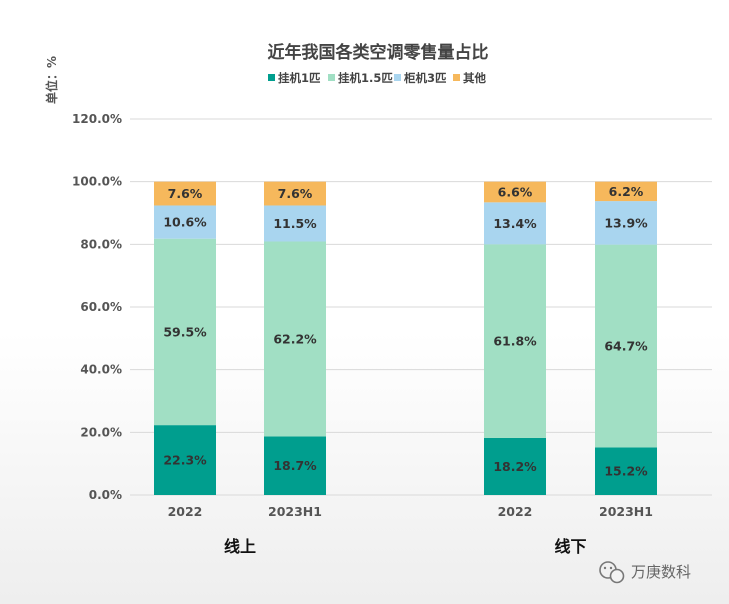 The height and width of the screenshot is (604, 729). I want to click on y-tick-label: 120.0%, so click(97, 119).